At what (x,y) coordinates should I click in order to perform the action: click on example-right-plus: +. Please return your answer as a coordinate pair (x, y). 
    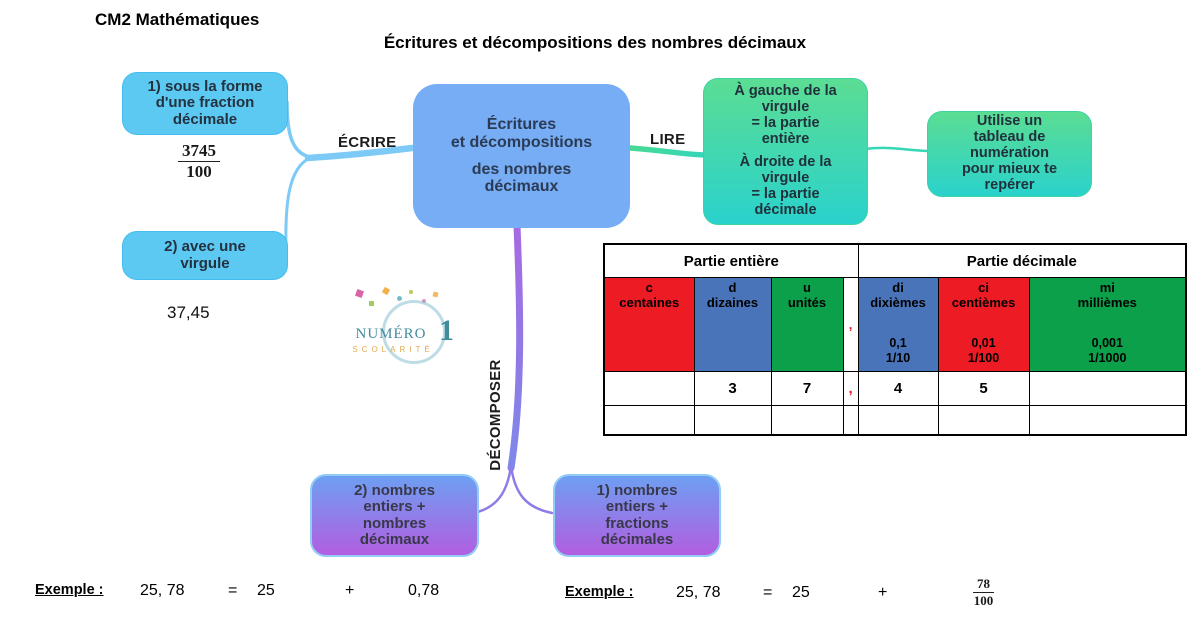
    Looking at the image, I should click on (883, 592).